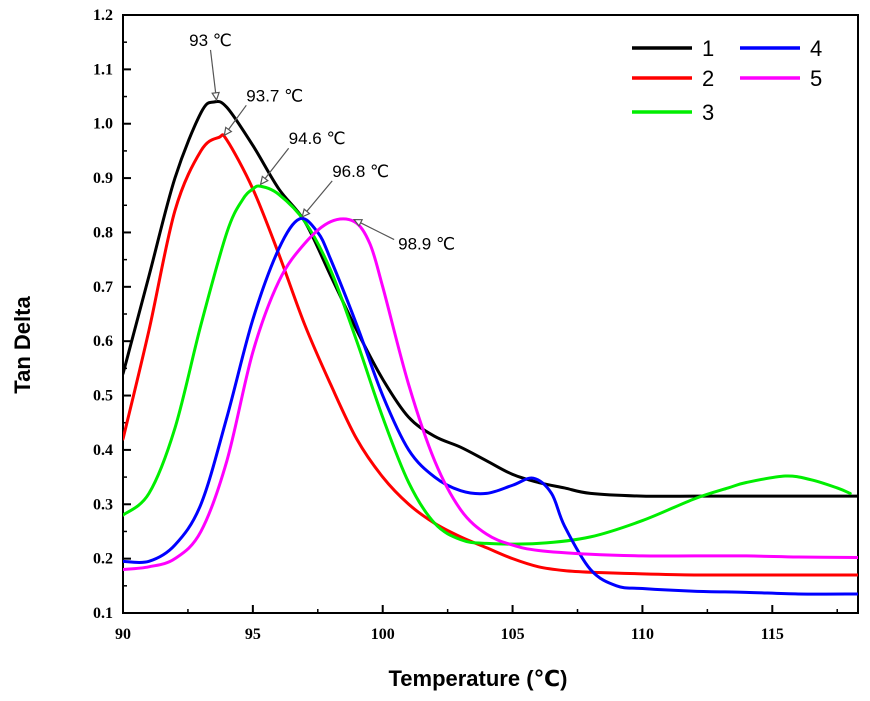 The image size is (870, 701). I want to click on legend-label: 3, so click(708, 112).